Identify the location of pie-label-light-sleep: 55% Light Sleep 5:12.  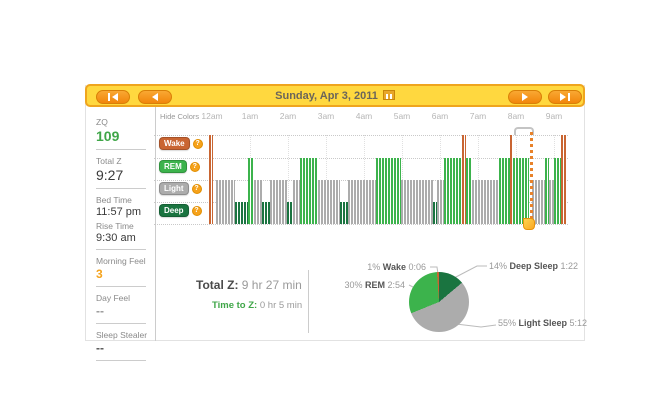
(542, 323).